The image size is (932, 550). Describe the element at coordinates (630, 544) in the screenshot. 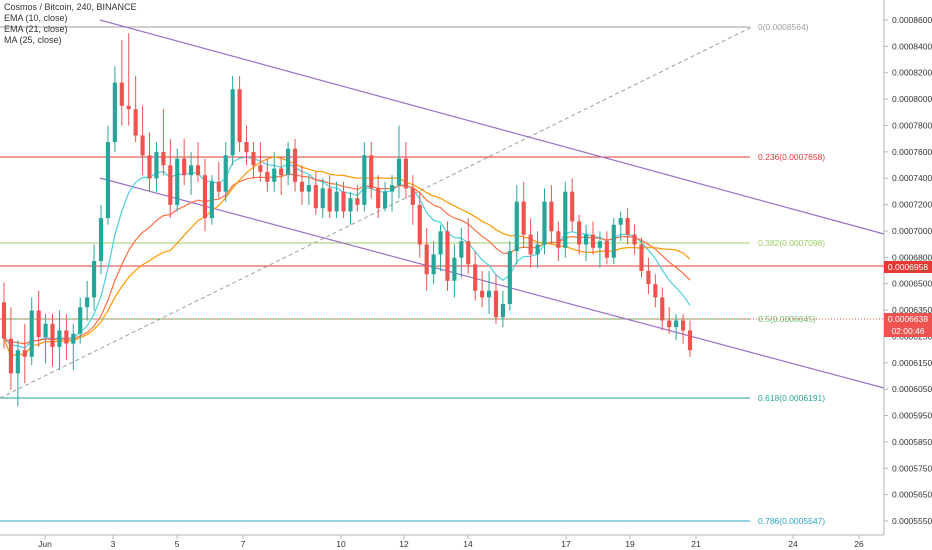

I see `x-tick-label: 19` at that location.